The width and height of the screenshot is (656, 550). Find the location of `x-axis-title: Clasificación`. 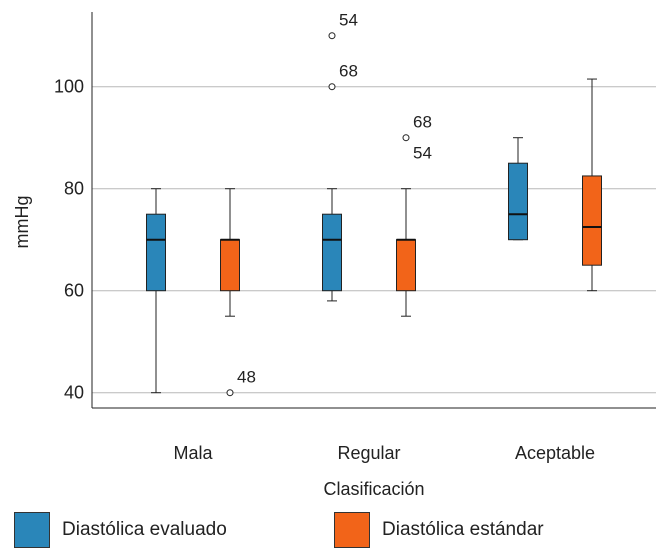

x-axis-title: Clasificación is located at coordinates (373, 489).